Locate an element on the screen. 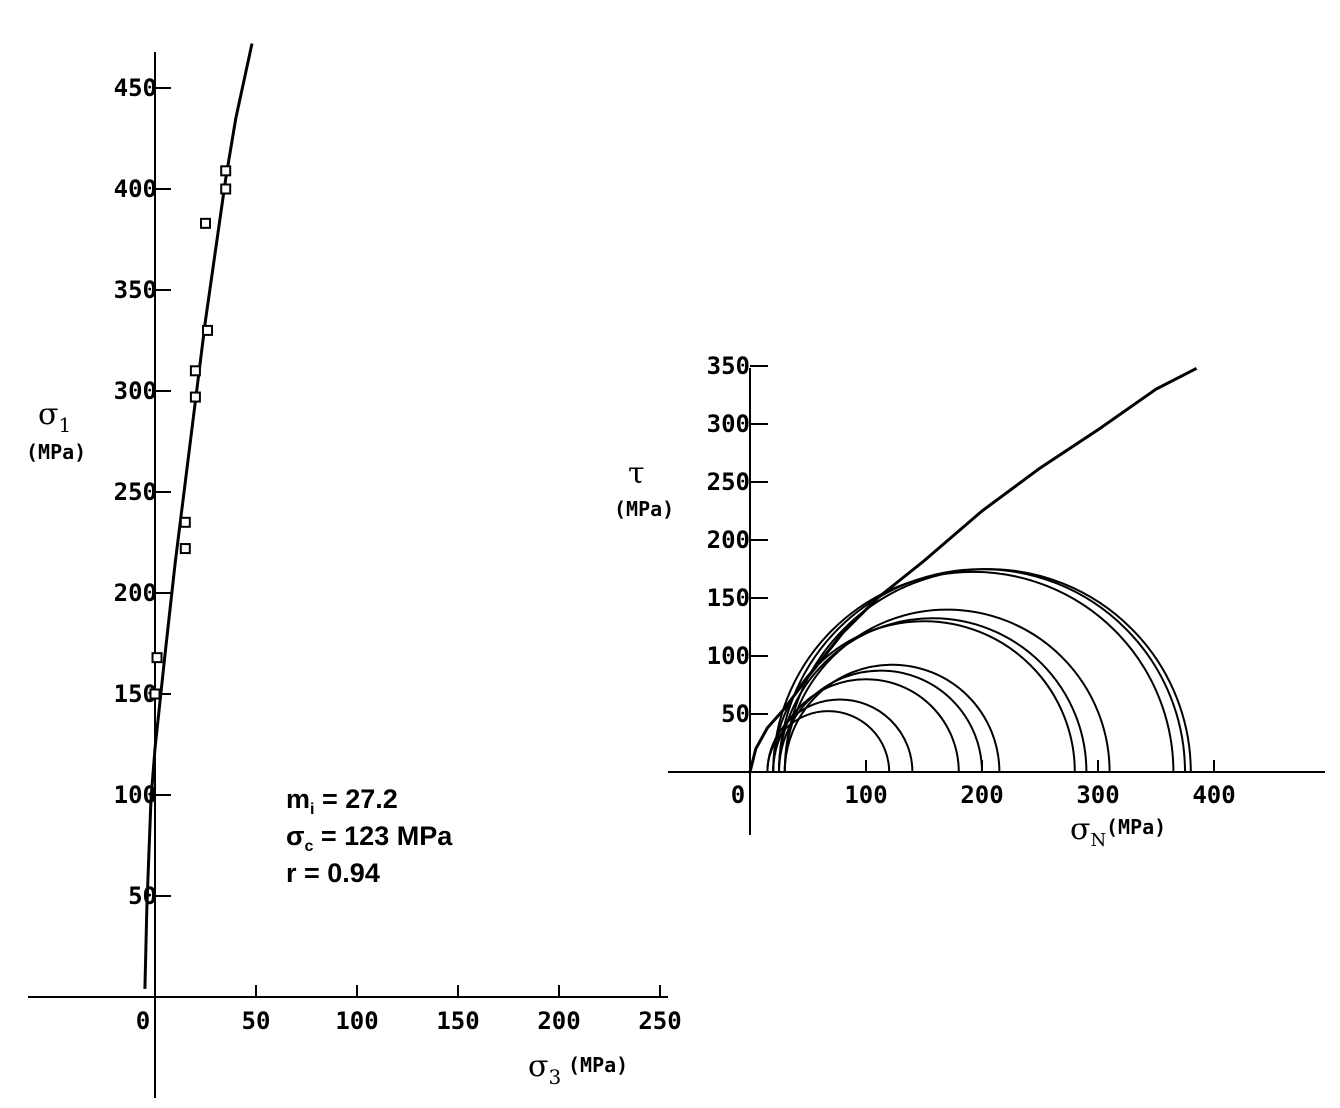 Image resolution: width=1340 pixels, height=1108 pixels. failure-envelope is located at coordinates (973, 569).